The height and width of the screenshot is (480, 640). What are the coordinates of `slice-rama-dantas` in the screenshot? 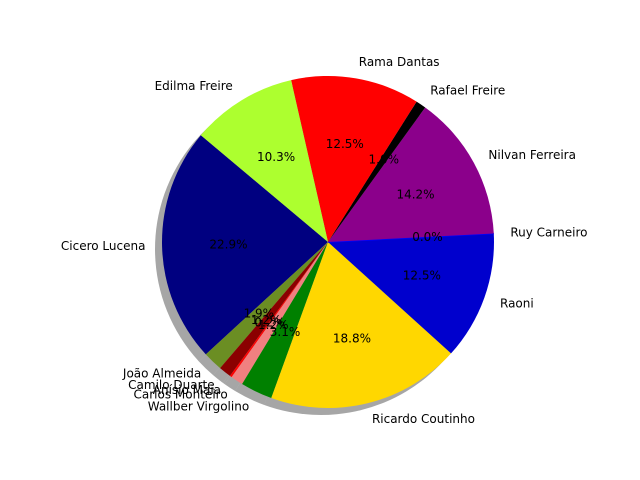 It's located at (354, 159).